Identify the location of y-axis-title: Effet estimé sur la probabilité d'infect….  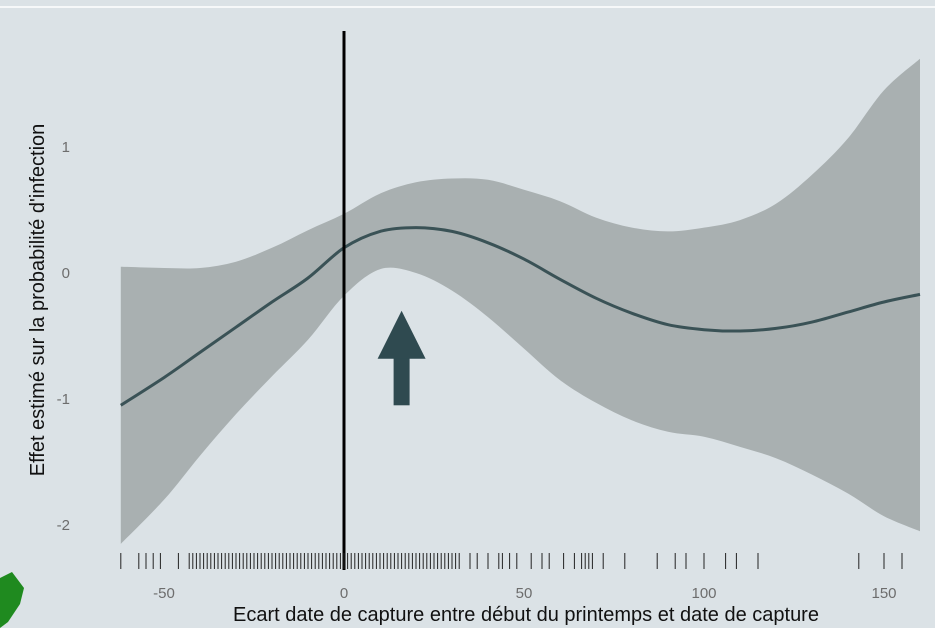
(38, 300).